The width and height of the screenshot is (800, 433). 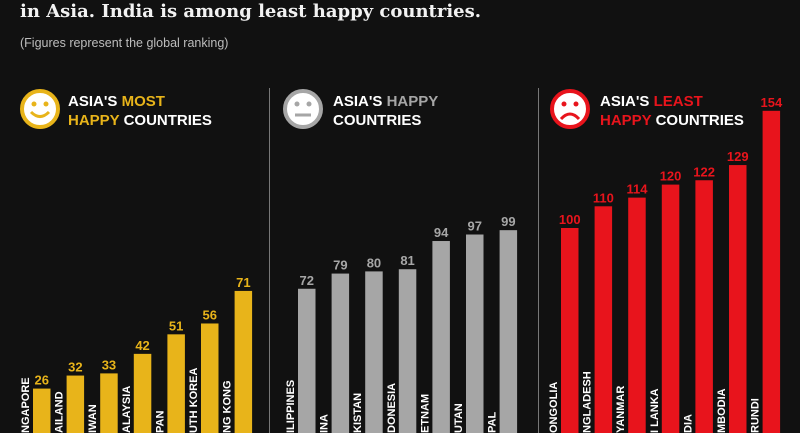 I want to click on heading-least-happy: ASIA'S LEAST HAPPY COUNTRIES, so click(x=672, y=111).